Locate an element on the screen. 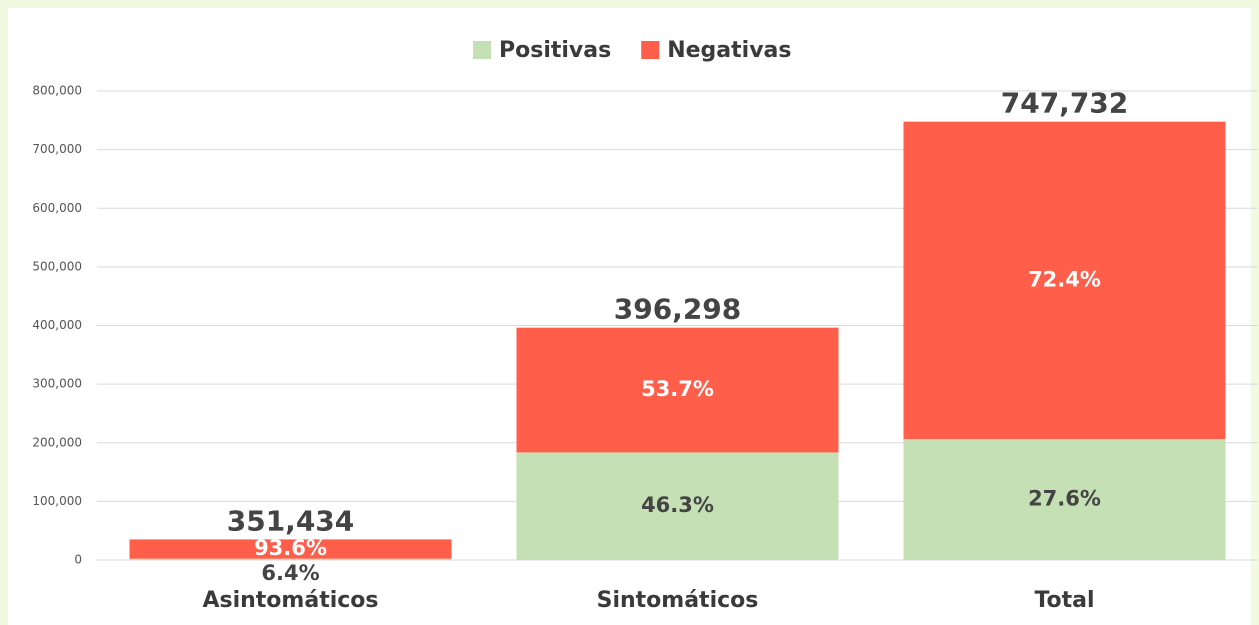 The width and height of the screenshot is (1259, 625). y-tick-label: 600,000 is located at coordinates (57, 208).